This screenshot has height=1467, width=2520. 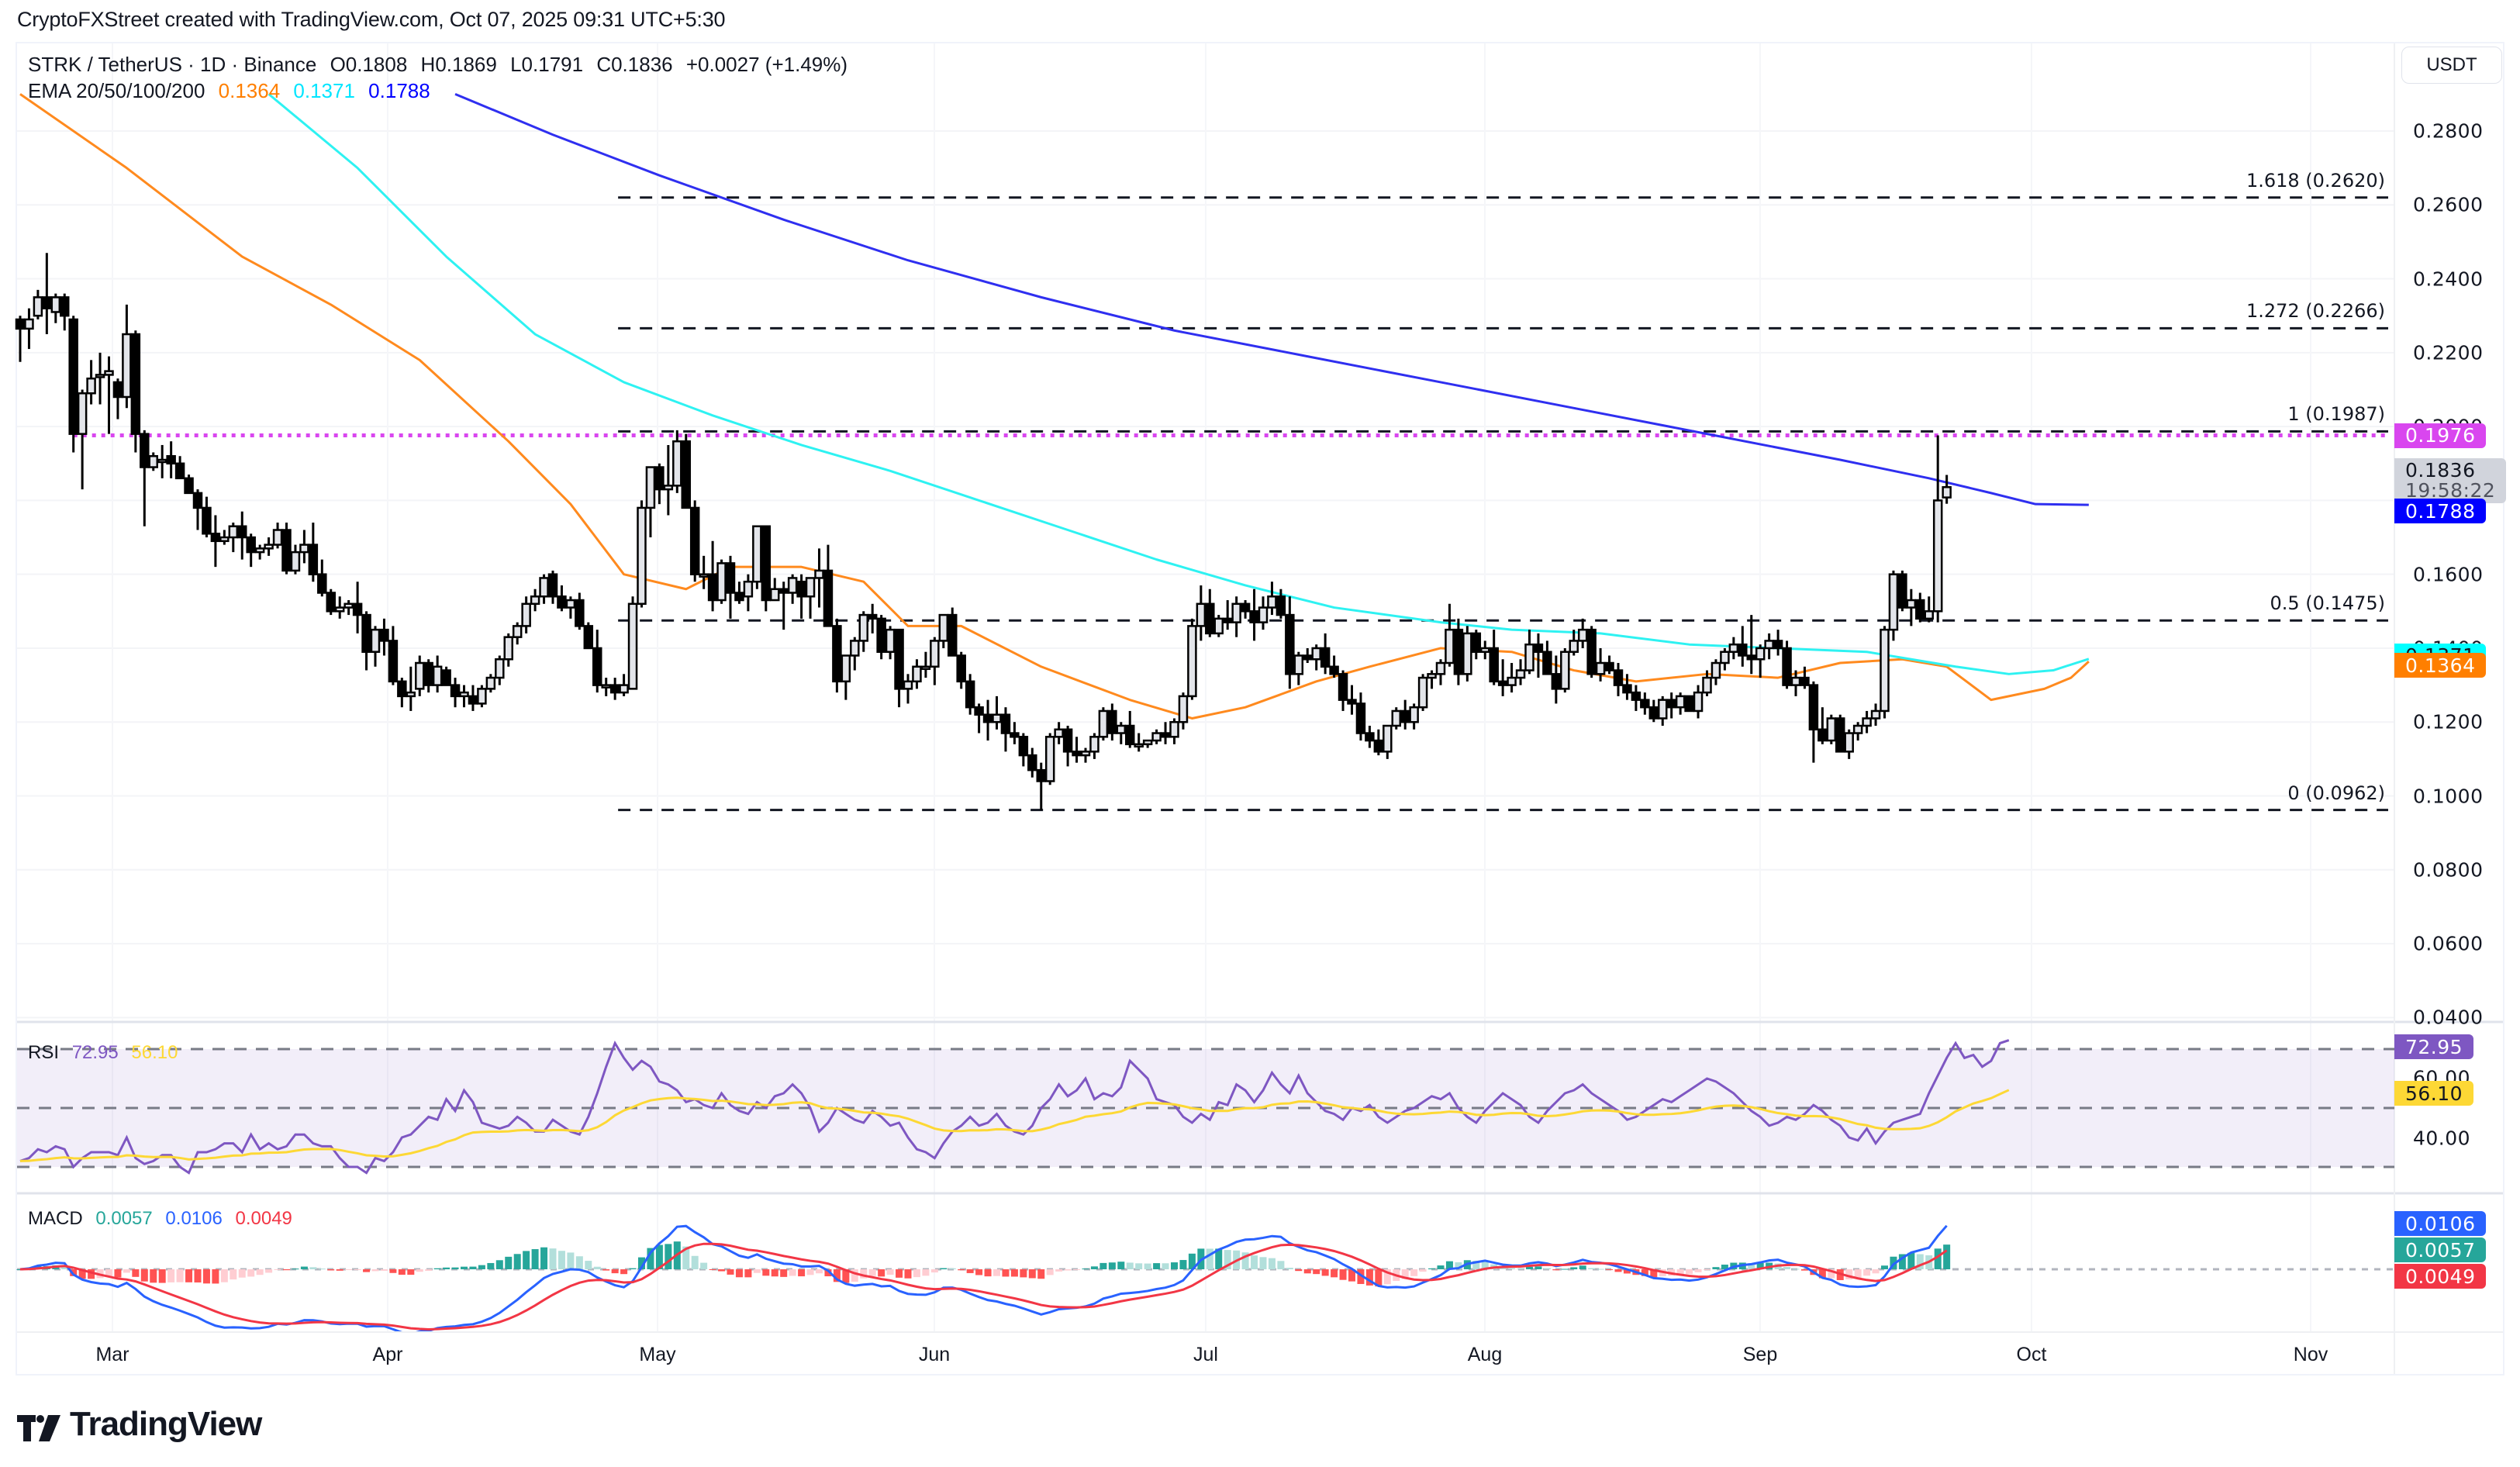 I want to click on currency-button: USDT, so click(x=2451, y=65).